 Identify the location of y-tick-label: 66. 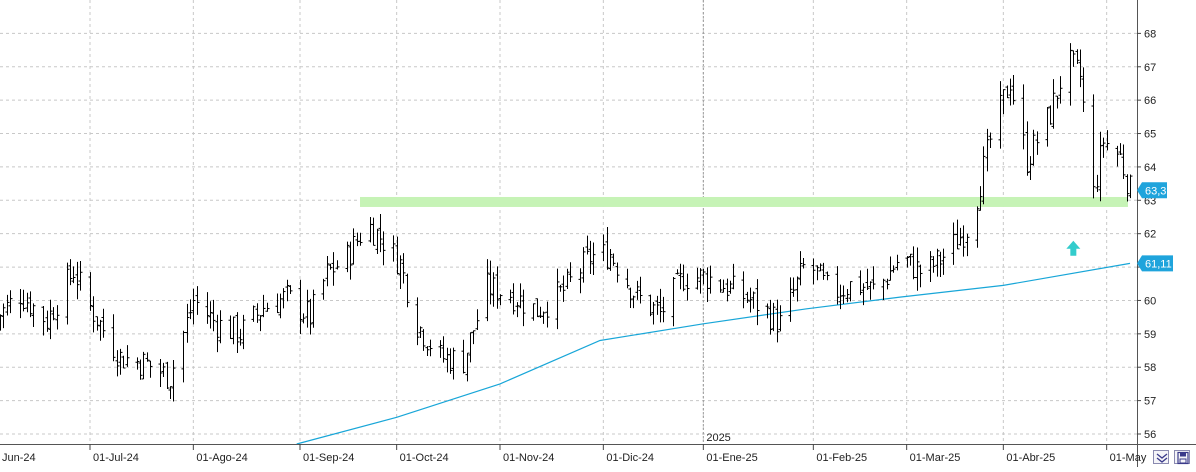
(1150, 101).